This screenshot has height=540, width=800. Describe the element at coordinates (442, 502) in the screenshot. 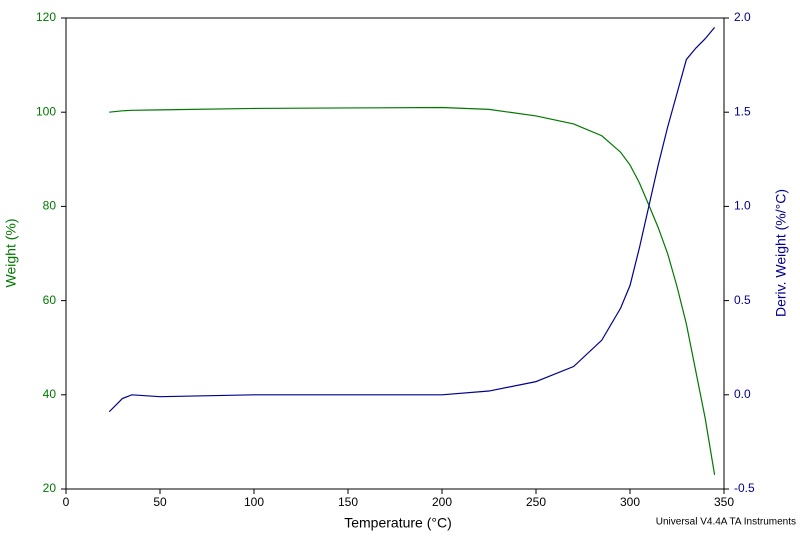

I see `x-tick-label: 200` at that location.